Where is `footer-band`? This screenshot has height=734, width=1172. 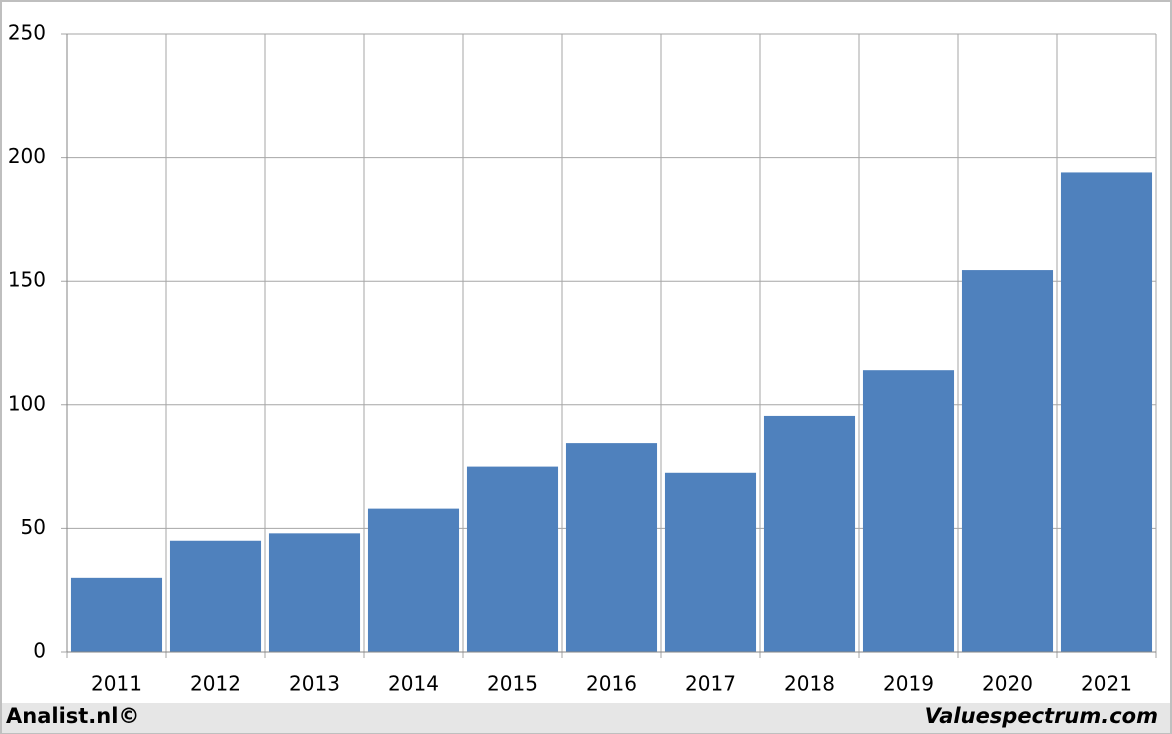 footer-band is located at coordinates (586, 718).